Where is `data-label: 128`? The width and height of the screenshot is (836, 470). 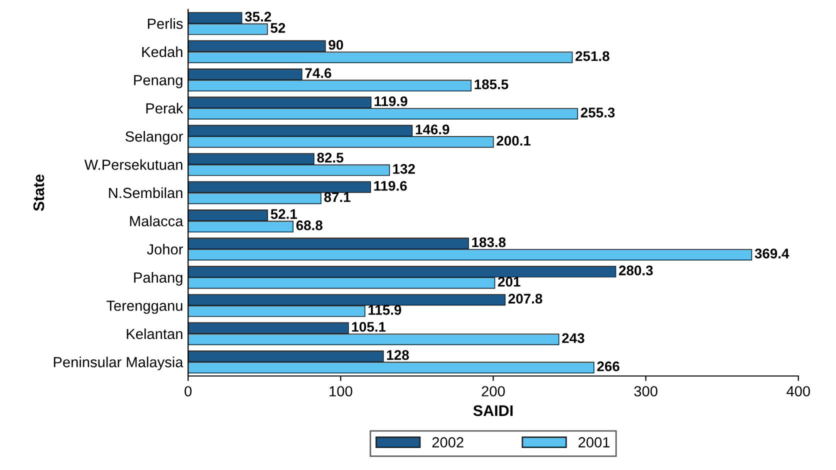 data-label: 128 is located at coordinates (398, 355).